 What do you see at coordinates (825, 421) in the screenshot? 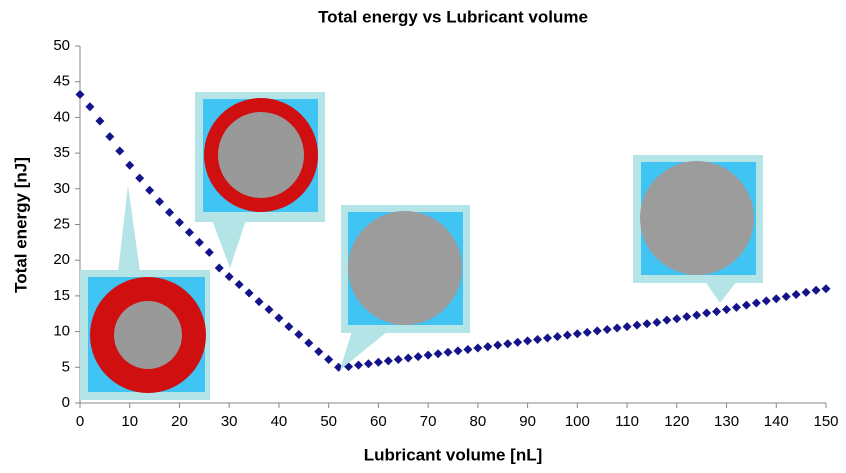
I see `x-tick-label: 150` at bounding box center [825, 421].